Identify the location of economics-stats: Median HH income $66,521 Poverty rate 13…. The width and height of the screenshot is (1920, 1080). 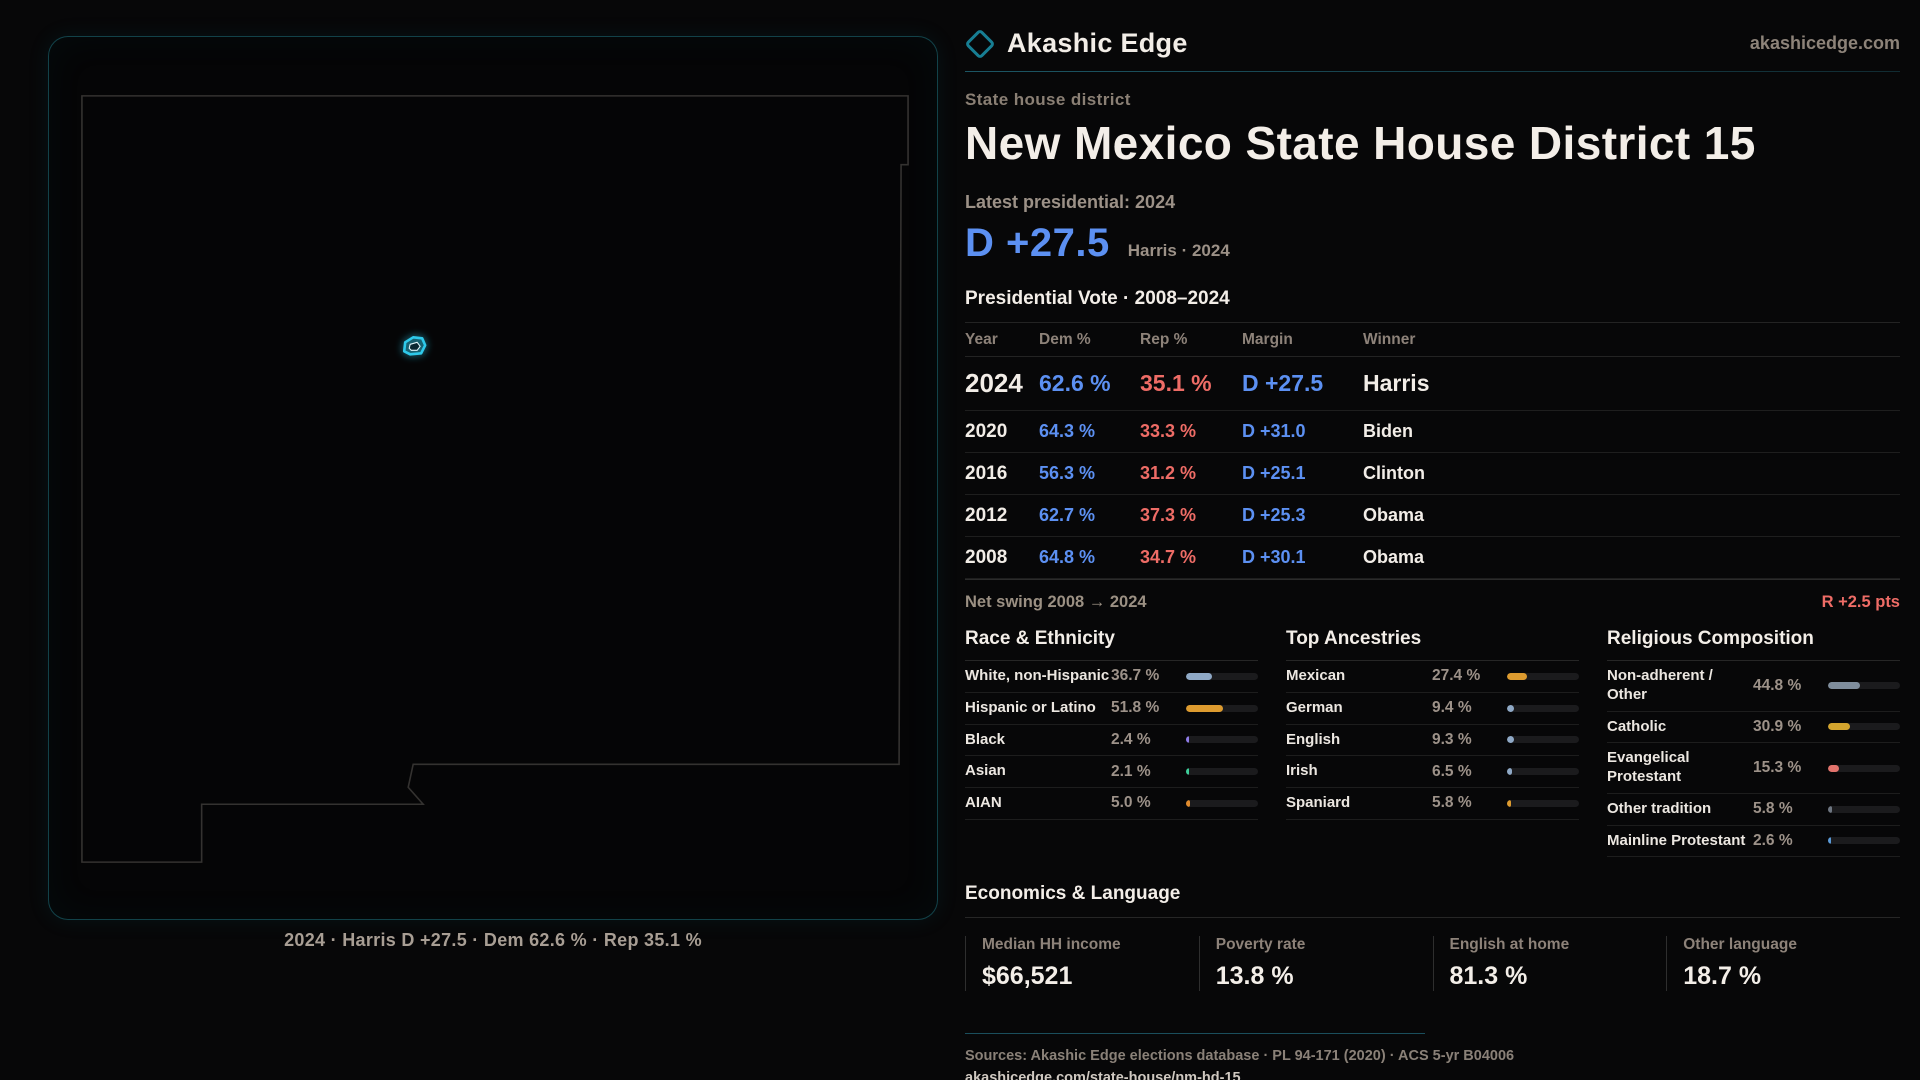
(1432, 964).